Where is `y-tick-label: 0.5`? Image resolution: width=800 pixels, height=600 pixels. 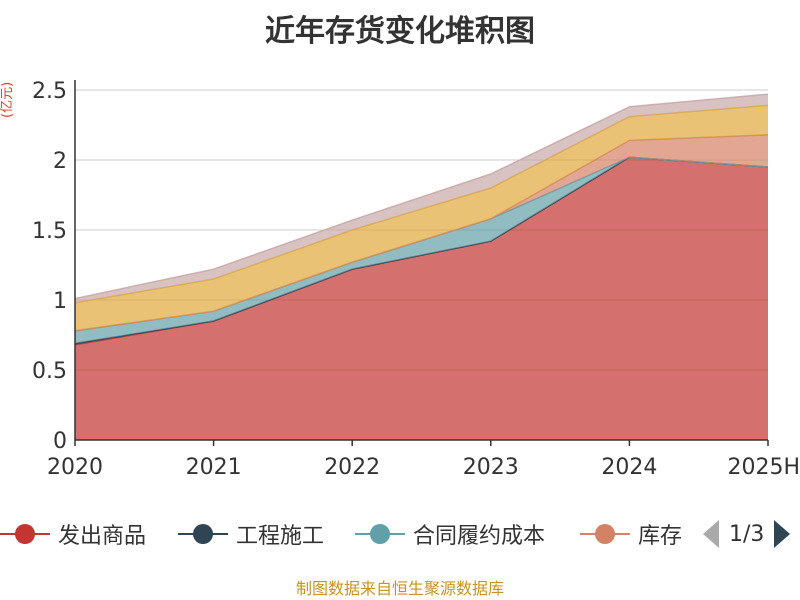
y-tick-label: 0.5 is located at coordinates (49, 371).